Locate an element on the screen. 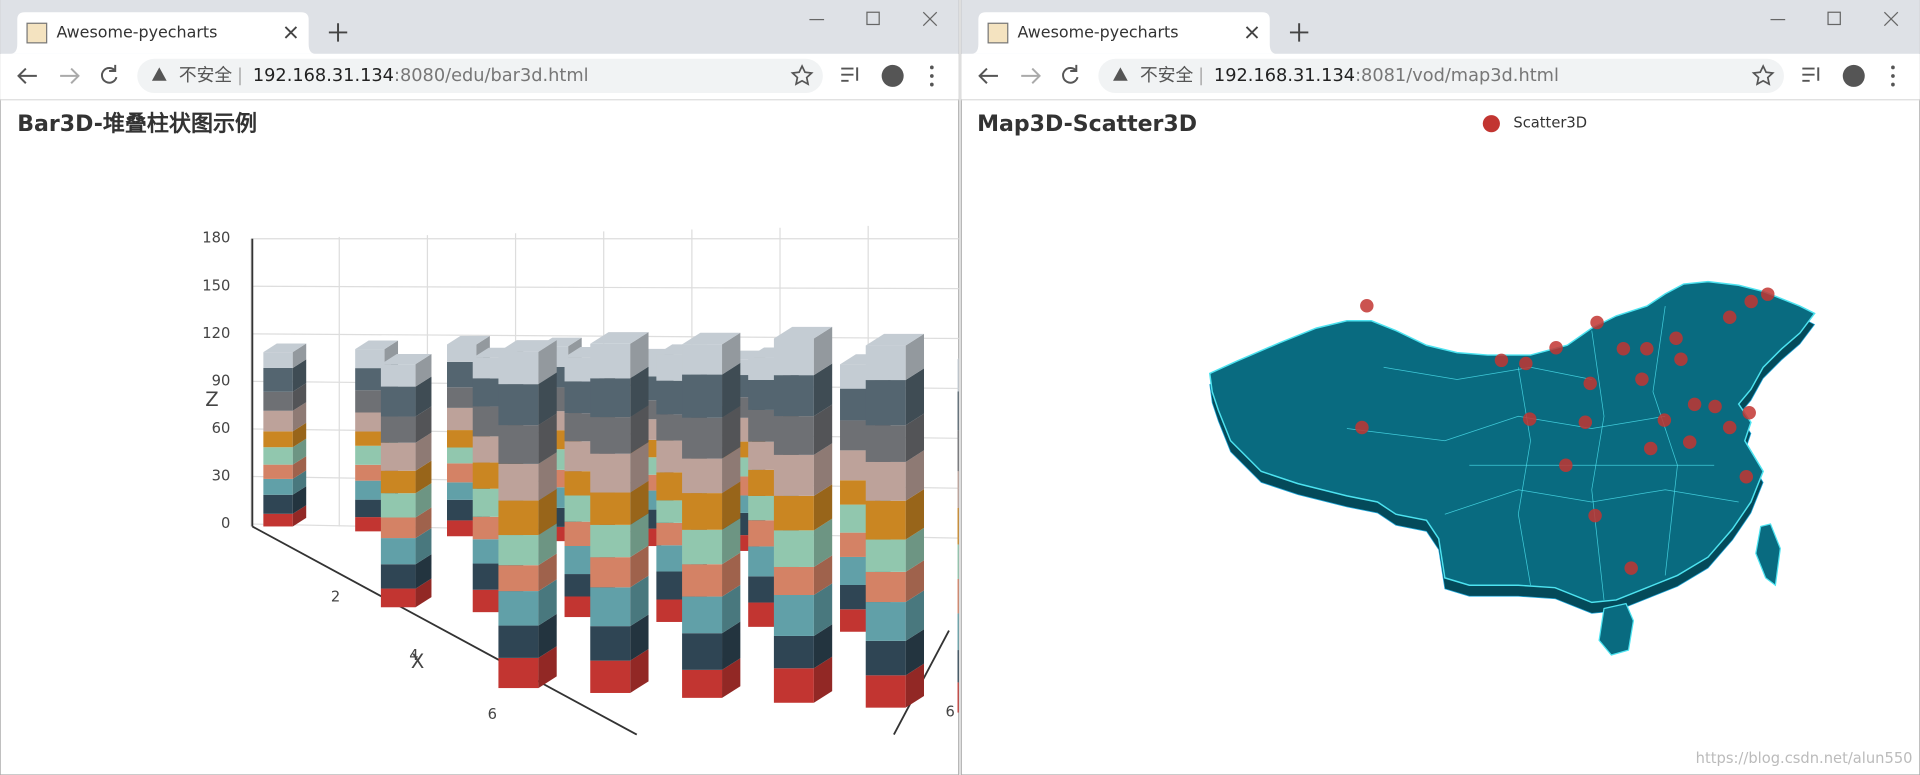 The width and height of the screenshot is (1920, 775). tab-close is located at coordinates (291, 32).